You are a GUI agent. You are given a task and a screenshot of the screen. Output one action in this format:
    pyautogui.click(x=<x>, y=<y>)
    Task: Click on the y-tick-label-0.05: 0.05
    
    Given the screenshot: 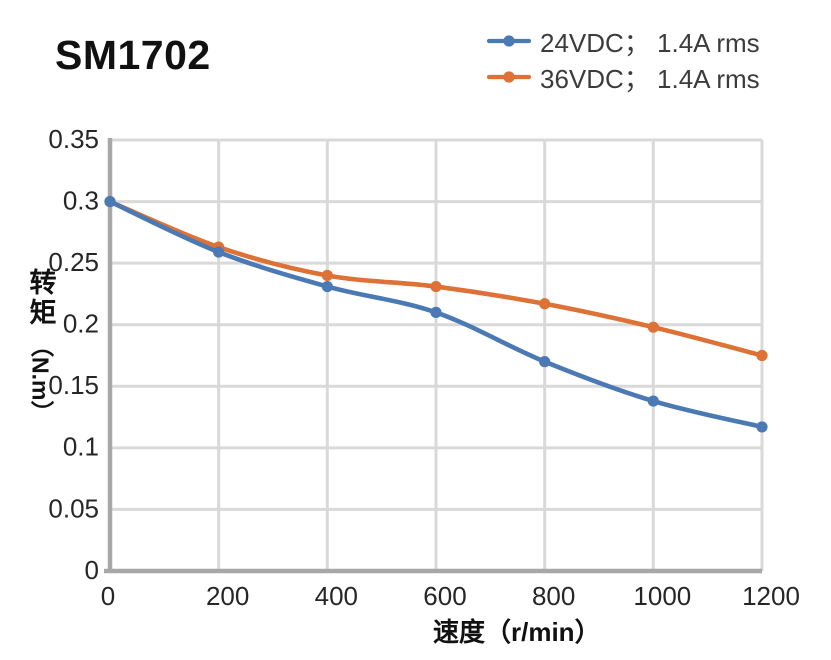 What is the action you would take?
    pyautogui.click(x=73, y=508)
    